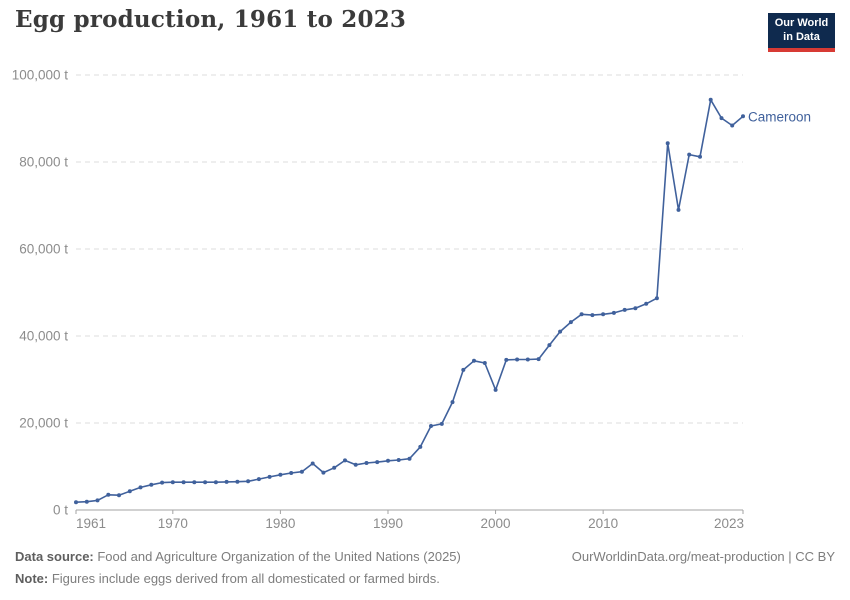  Describe the element at coordinates (801, 36) in the screenshot. I see `logo-line2: in Data` at that location.